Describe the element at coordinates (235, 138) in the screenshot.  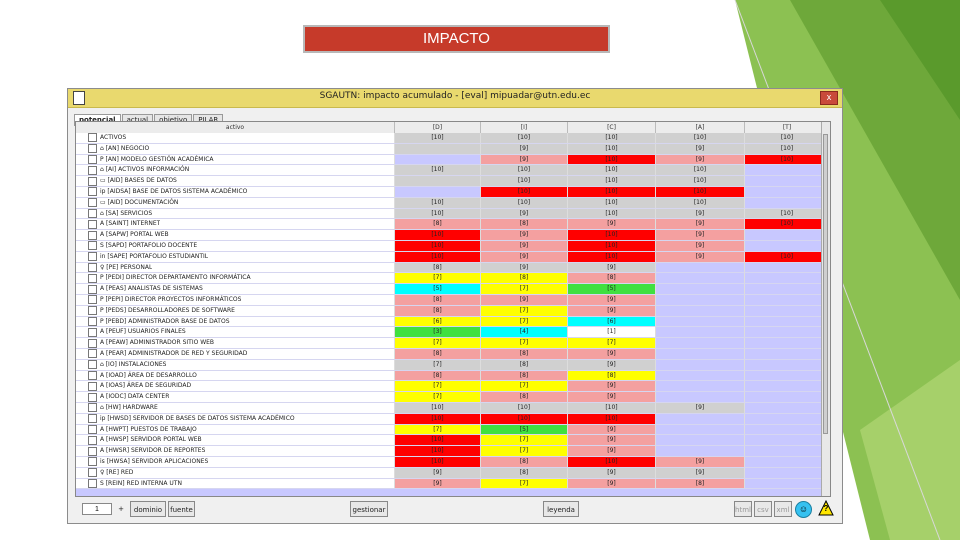
I see `asset-cell: ACTIVOS` at that location.